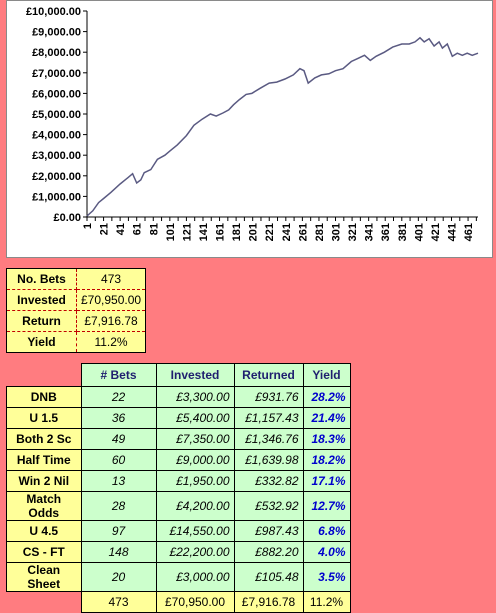 This screenshot has width=496, height=613. I want to click on y-tick-label: £1,000.00, so click(56, 197).